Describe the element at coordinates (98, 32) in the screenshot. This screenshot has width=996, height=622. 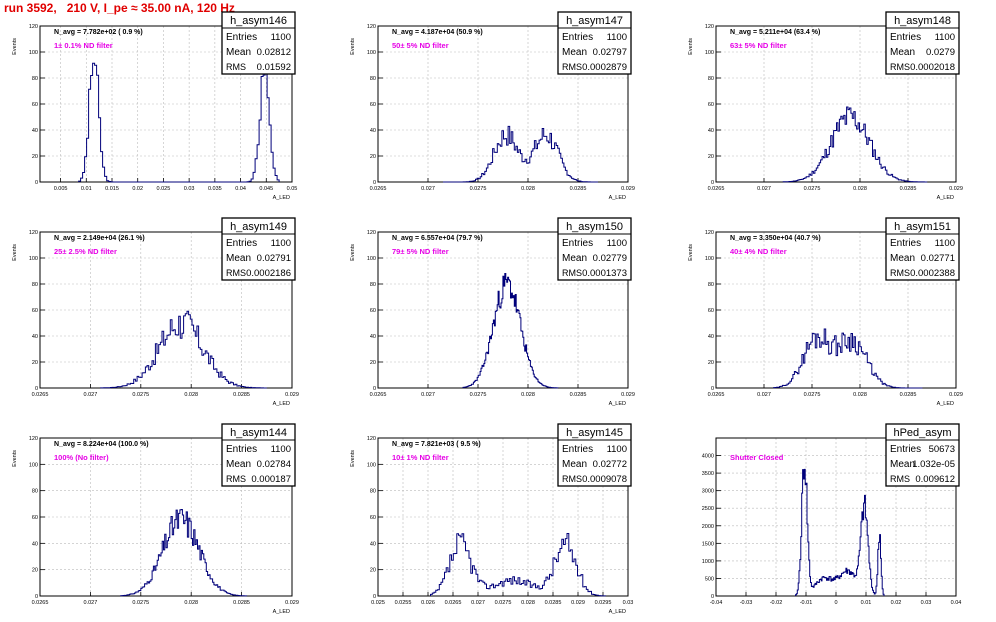
I see `navg-label: N_avg = 7.782e+02 ( 0.9 %)` at that location.